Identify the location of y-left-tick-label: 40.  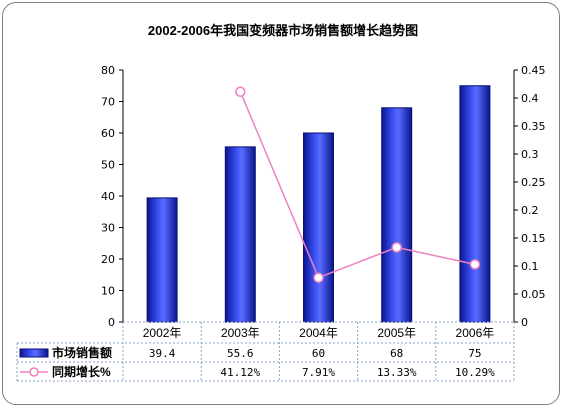
(108, 196).